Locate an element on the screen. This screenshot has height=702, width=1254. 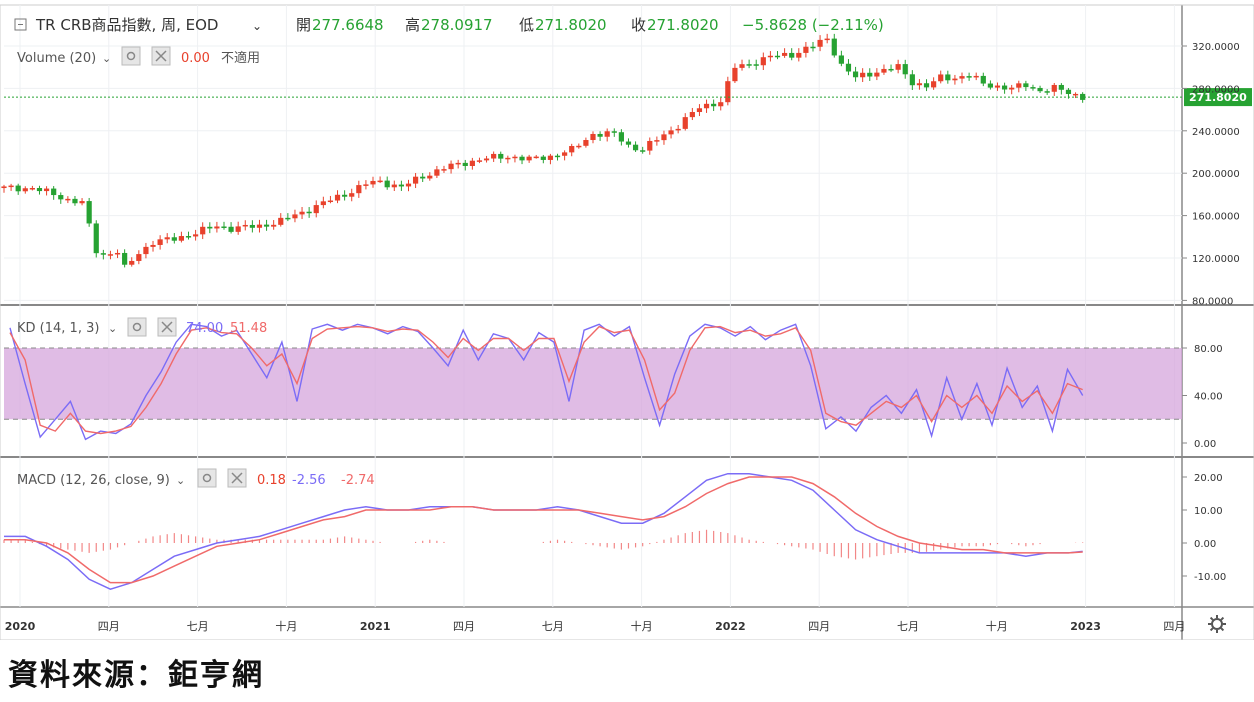
kd-tick-label: 40.00 is located at coordinates (1208, 397).